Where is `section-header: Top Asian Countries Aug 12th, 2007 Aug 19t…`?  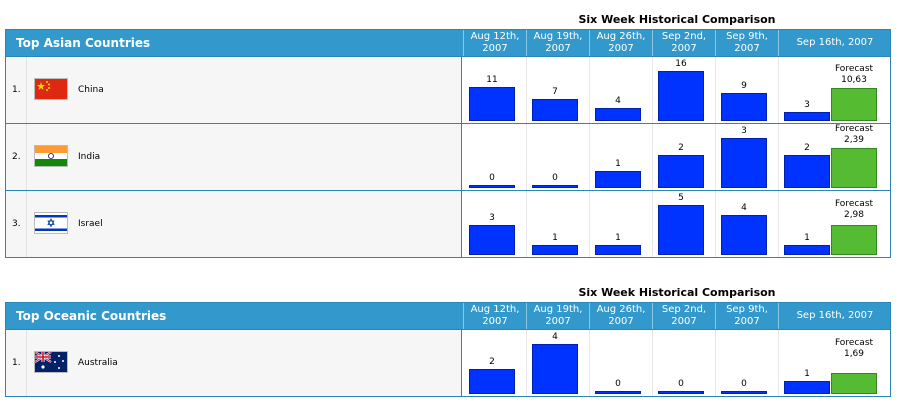
section-header: Top Asian Countries Aug 12th, 2007 Aug 19t… is located at coordinates (448, 43).